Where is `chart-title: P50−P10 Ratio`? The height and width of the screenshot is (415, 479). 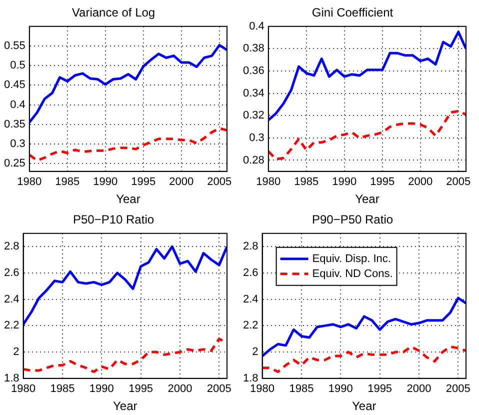 chart-title: P50−P10 Ratio is located at coordinates (113, 219).